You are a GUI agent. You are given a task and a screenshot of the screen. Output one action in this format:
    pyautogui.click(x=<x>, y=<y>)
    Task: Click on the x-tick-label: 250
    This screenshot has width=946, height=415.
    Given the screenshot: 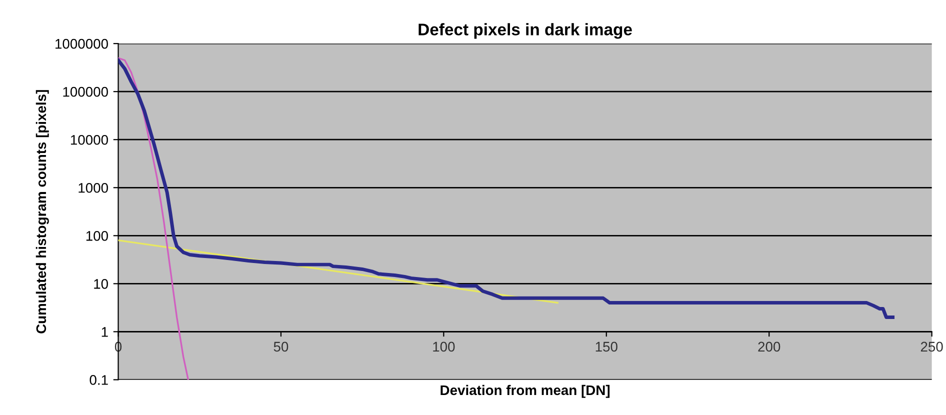 What is the action you would take?
    pyautogui.click(x=931, y=347)
    